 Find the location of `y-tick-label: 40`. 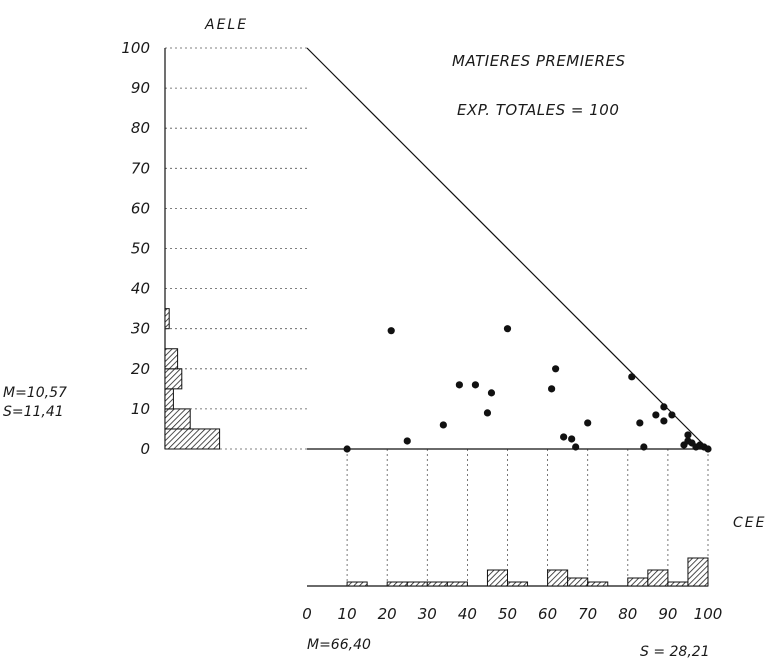

y-tick-label: 40 is located at coordinates (140, 289).